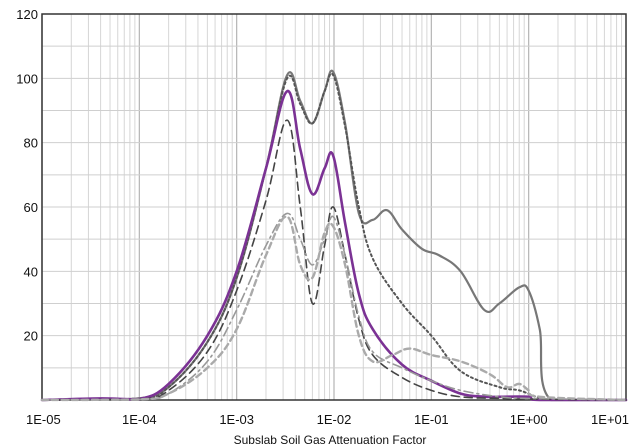  What do you see at coordinates (139, 419) in the screenshot?
I see `x-tick-label: 1E-04` at bounding box center [139, 419].